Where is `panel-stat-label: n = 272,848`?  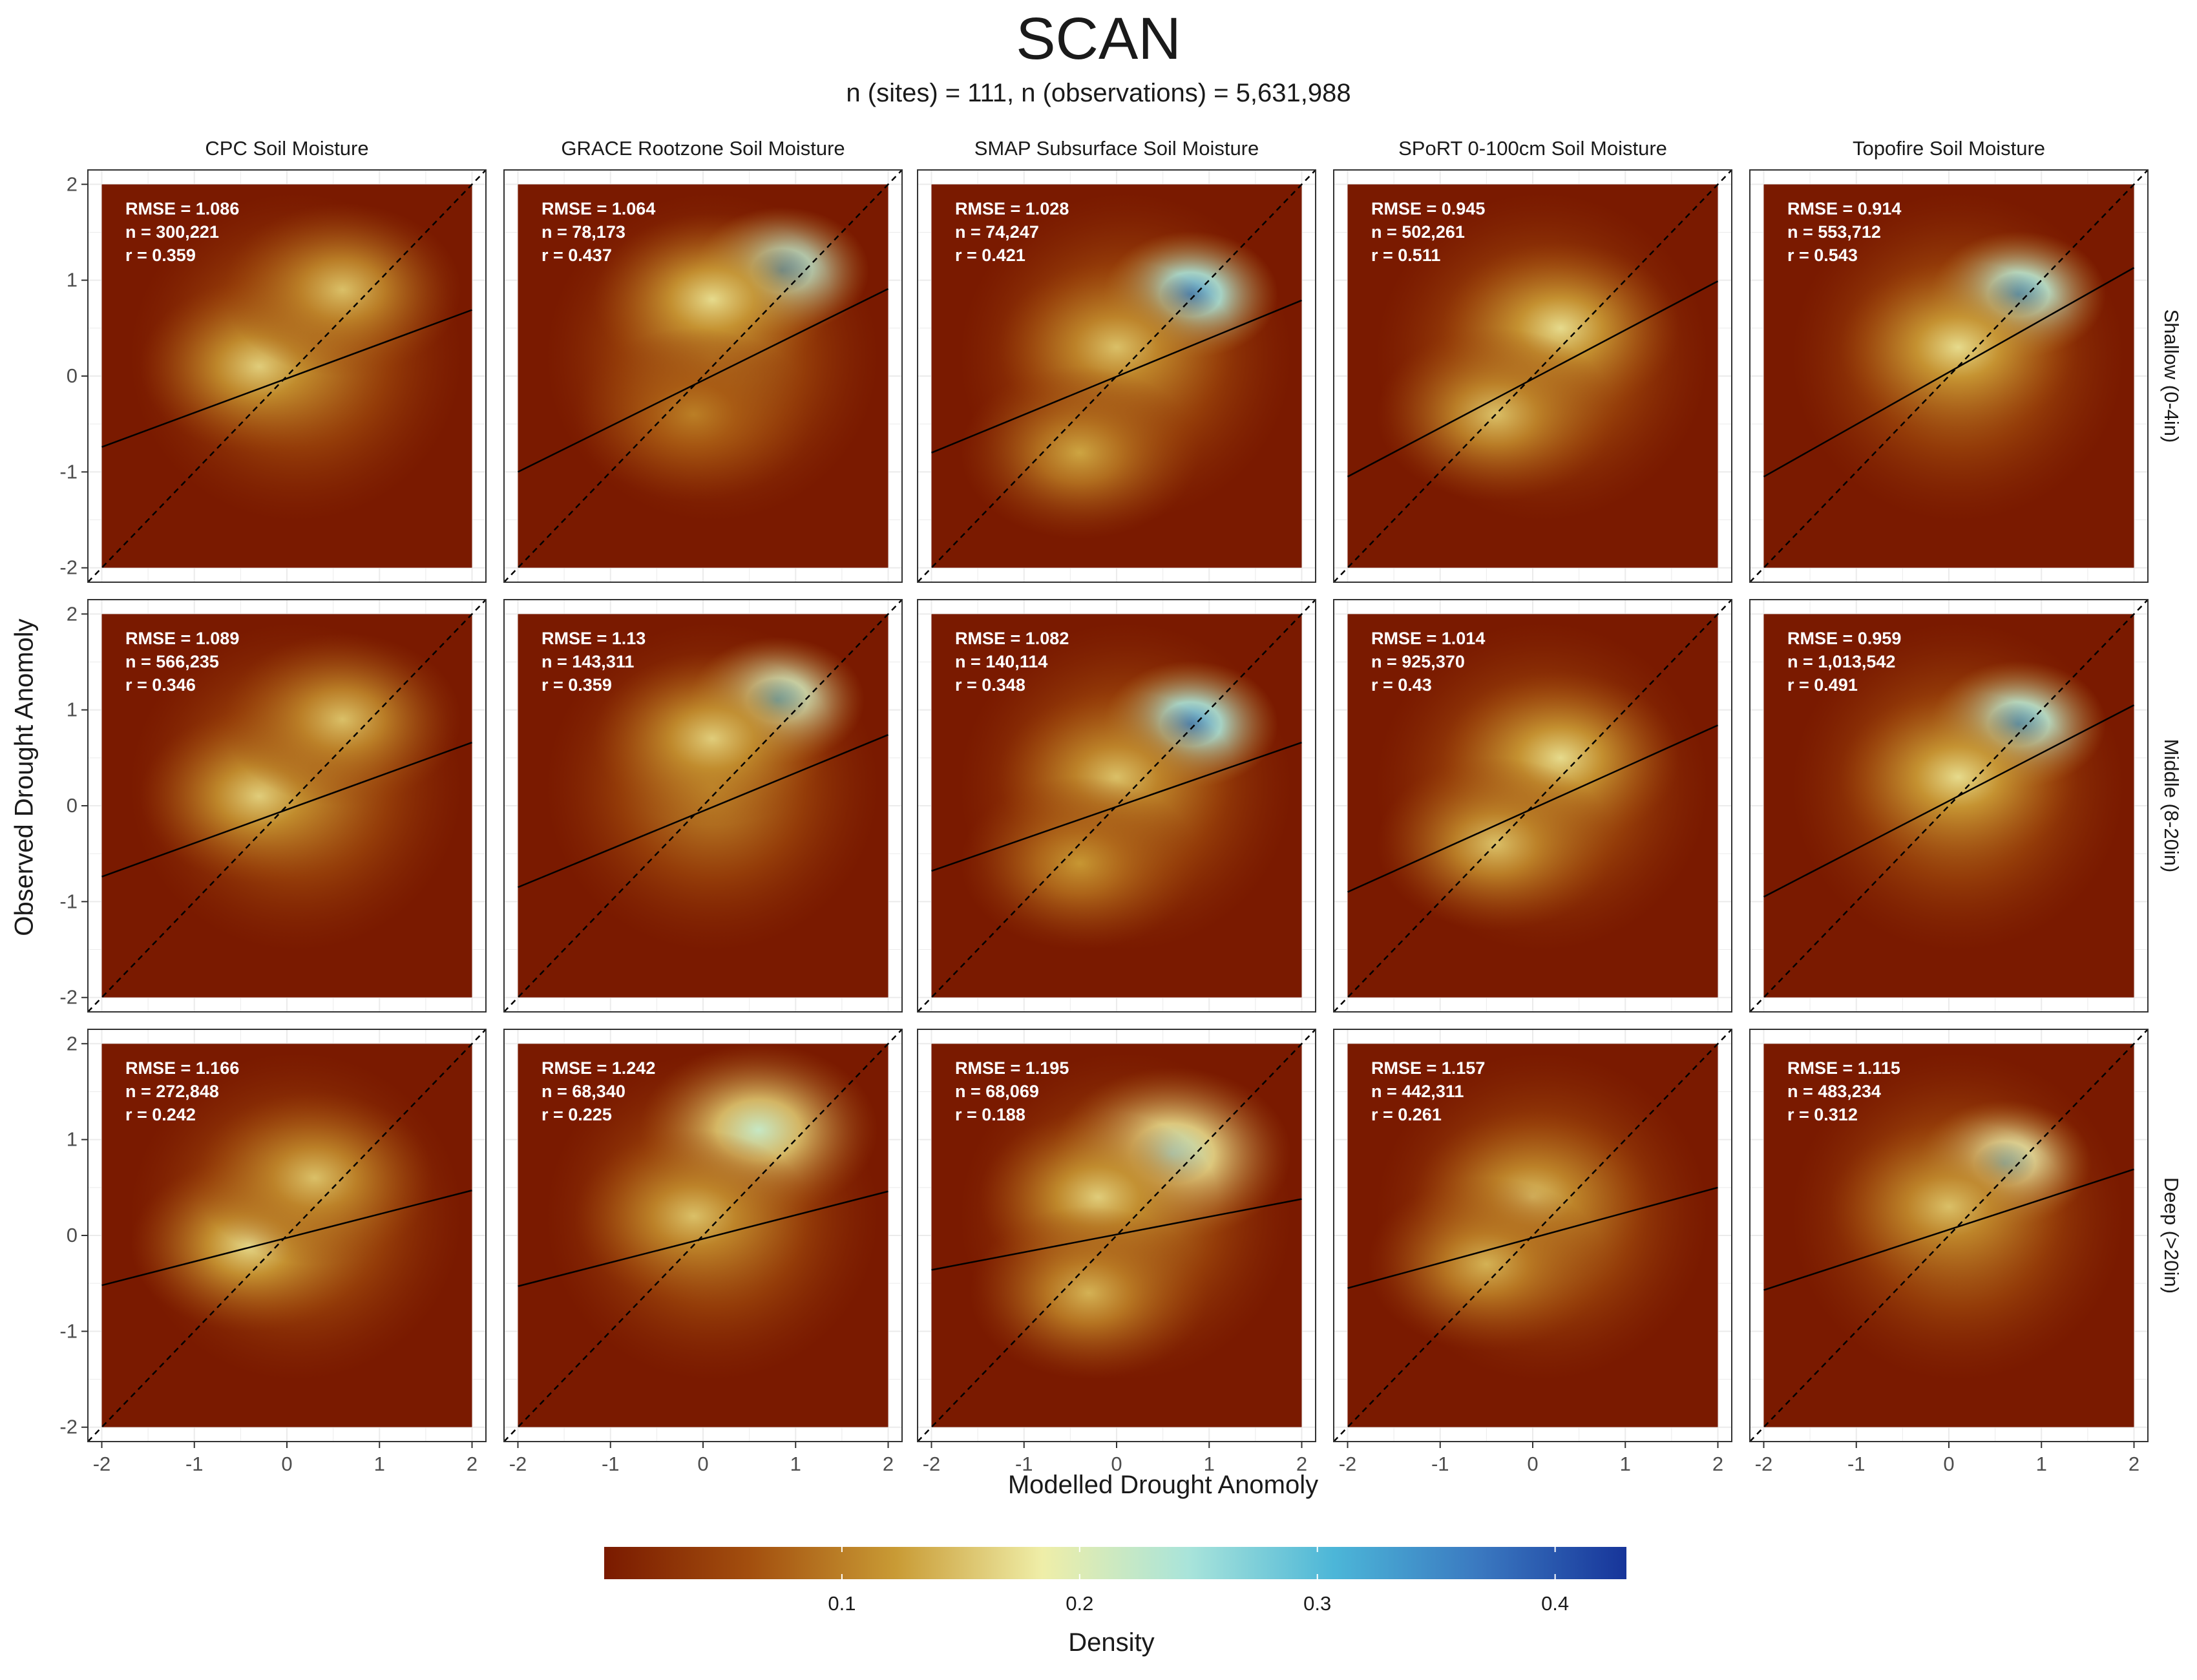
panel-stat-label: n = 272,848 is located at coordinates (172, 1092).